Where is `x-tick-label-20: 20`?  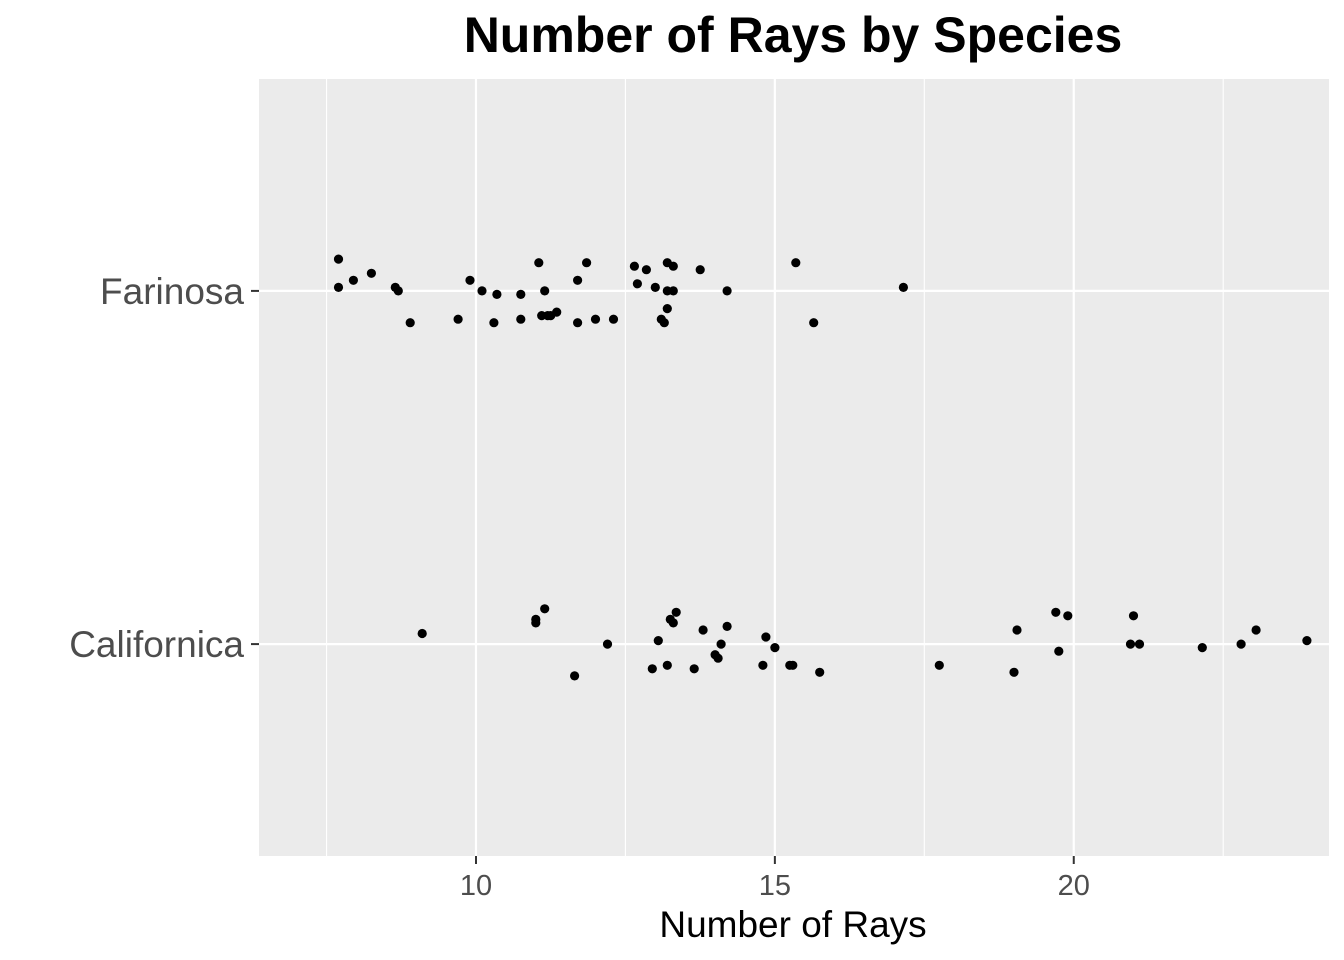 x-tick-label-20: 20 is located at coordinates (1074, 886).